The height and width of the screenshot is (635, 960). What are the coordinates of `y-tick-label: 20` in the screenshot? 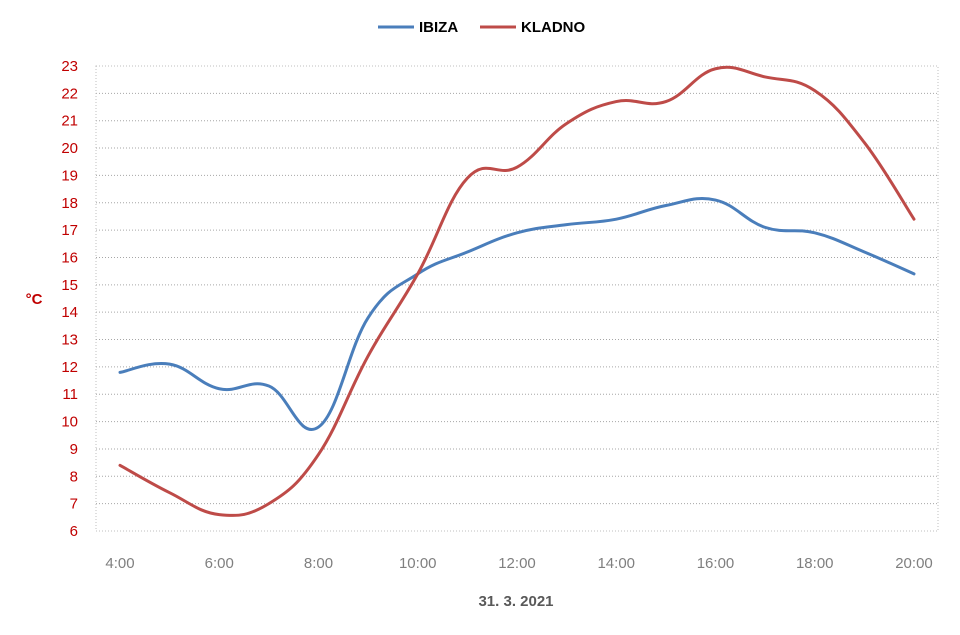 It's located at (69, 148).